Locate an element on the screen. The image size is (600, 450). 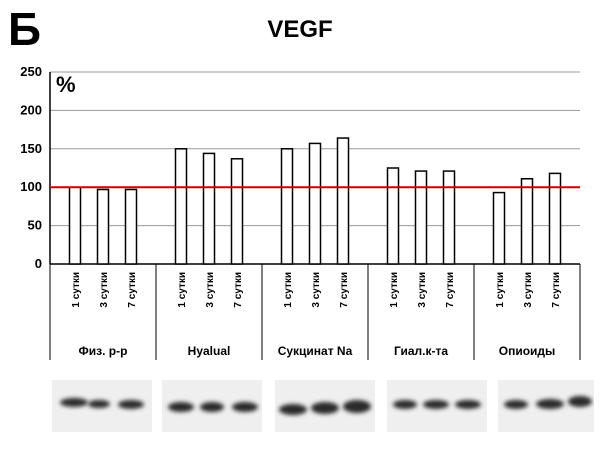
y-tick-label: 0 is located at coordinates (38, 263).